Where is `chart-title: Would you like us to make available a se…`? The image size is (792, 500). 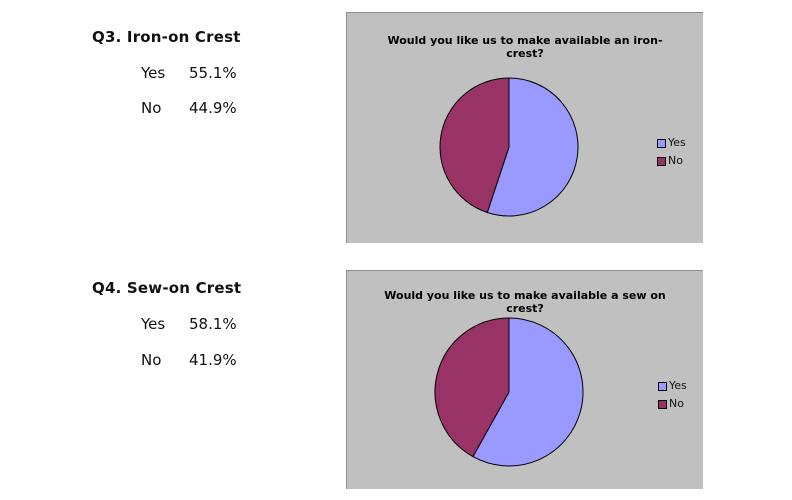
chart-title: Would you like us to make available a se… is located at coordinates (525, 302).